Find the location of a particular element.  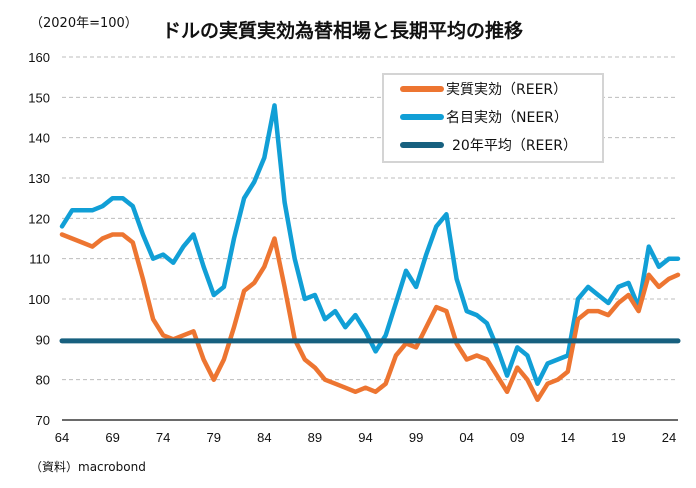

legend-label-reer: 実質実効（REER） is located at coordinates (507, 90).